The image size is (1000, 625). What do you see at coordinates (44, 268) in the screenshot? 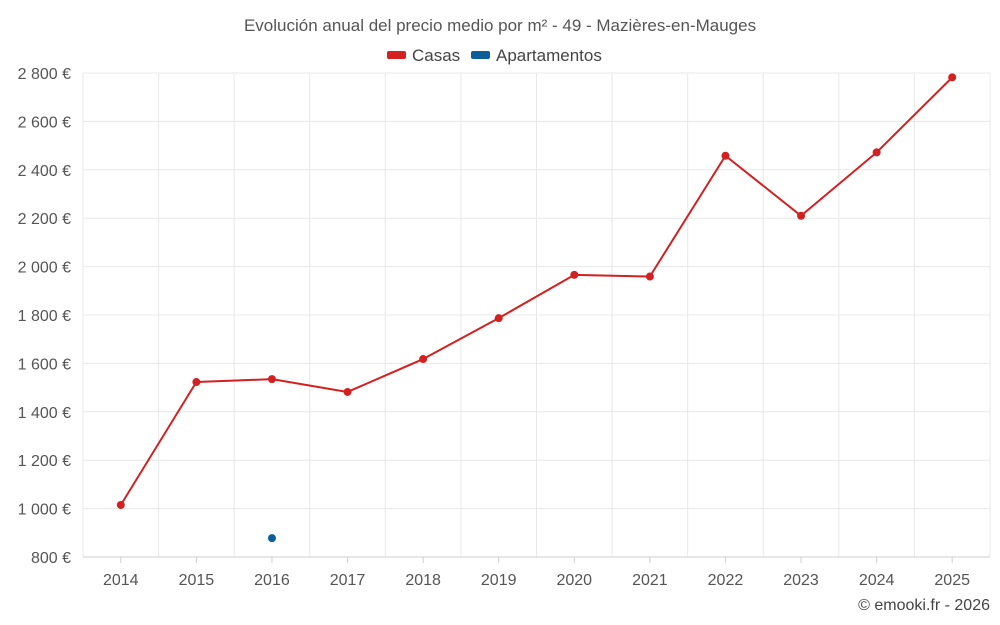
I see `y-tick-label: 2 000 €` at bounding box center [44, 268].